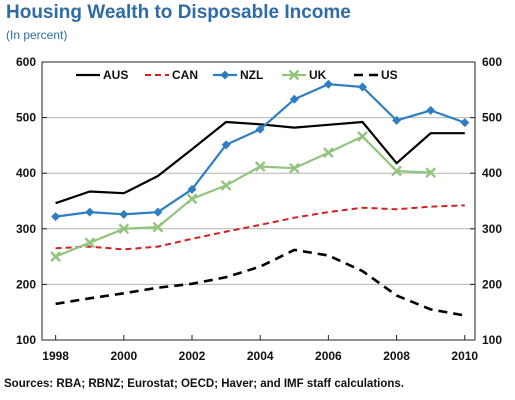  I want to click on legend-item-can: CAN, so click(171, 75).